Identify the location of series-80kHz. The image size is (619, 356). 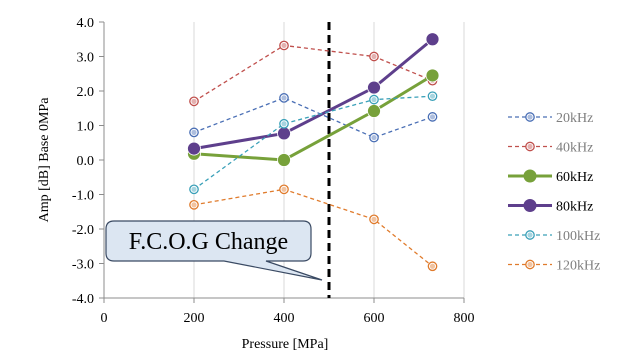
(313, 94).